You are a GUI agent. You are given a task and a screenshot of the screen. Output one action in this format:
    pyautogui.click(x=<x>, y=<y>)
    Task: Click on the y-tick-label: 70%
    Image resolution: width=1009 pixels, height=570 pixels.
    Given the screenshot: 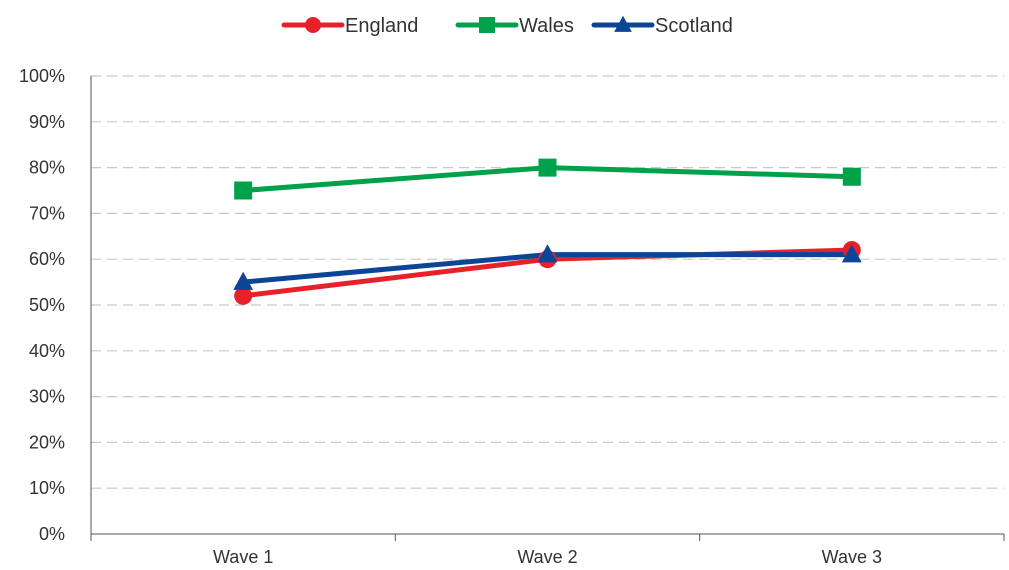 What is the action you would take?
    pyautogui.click(x=47, y=213)
    